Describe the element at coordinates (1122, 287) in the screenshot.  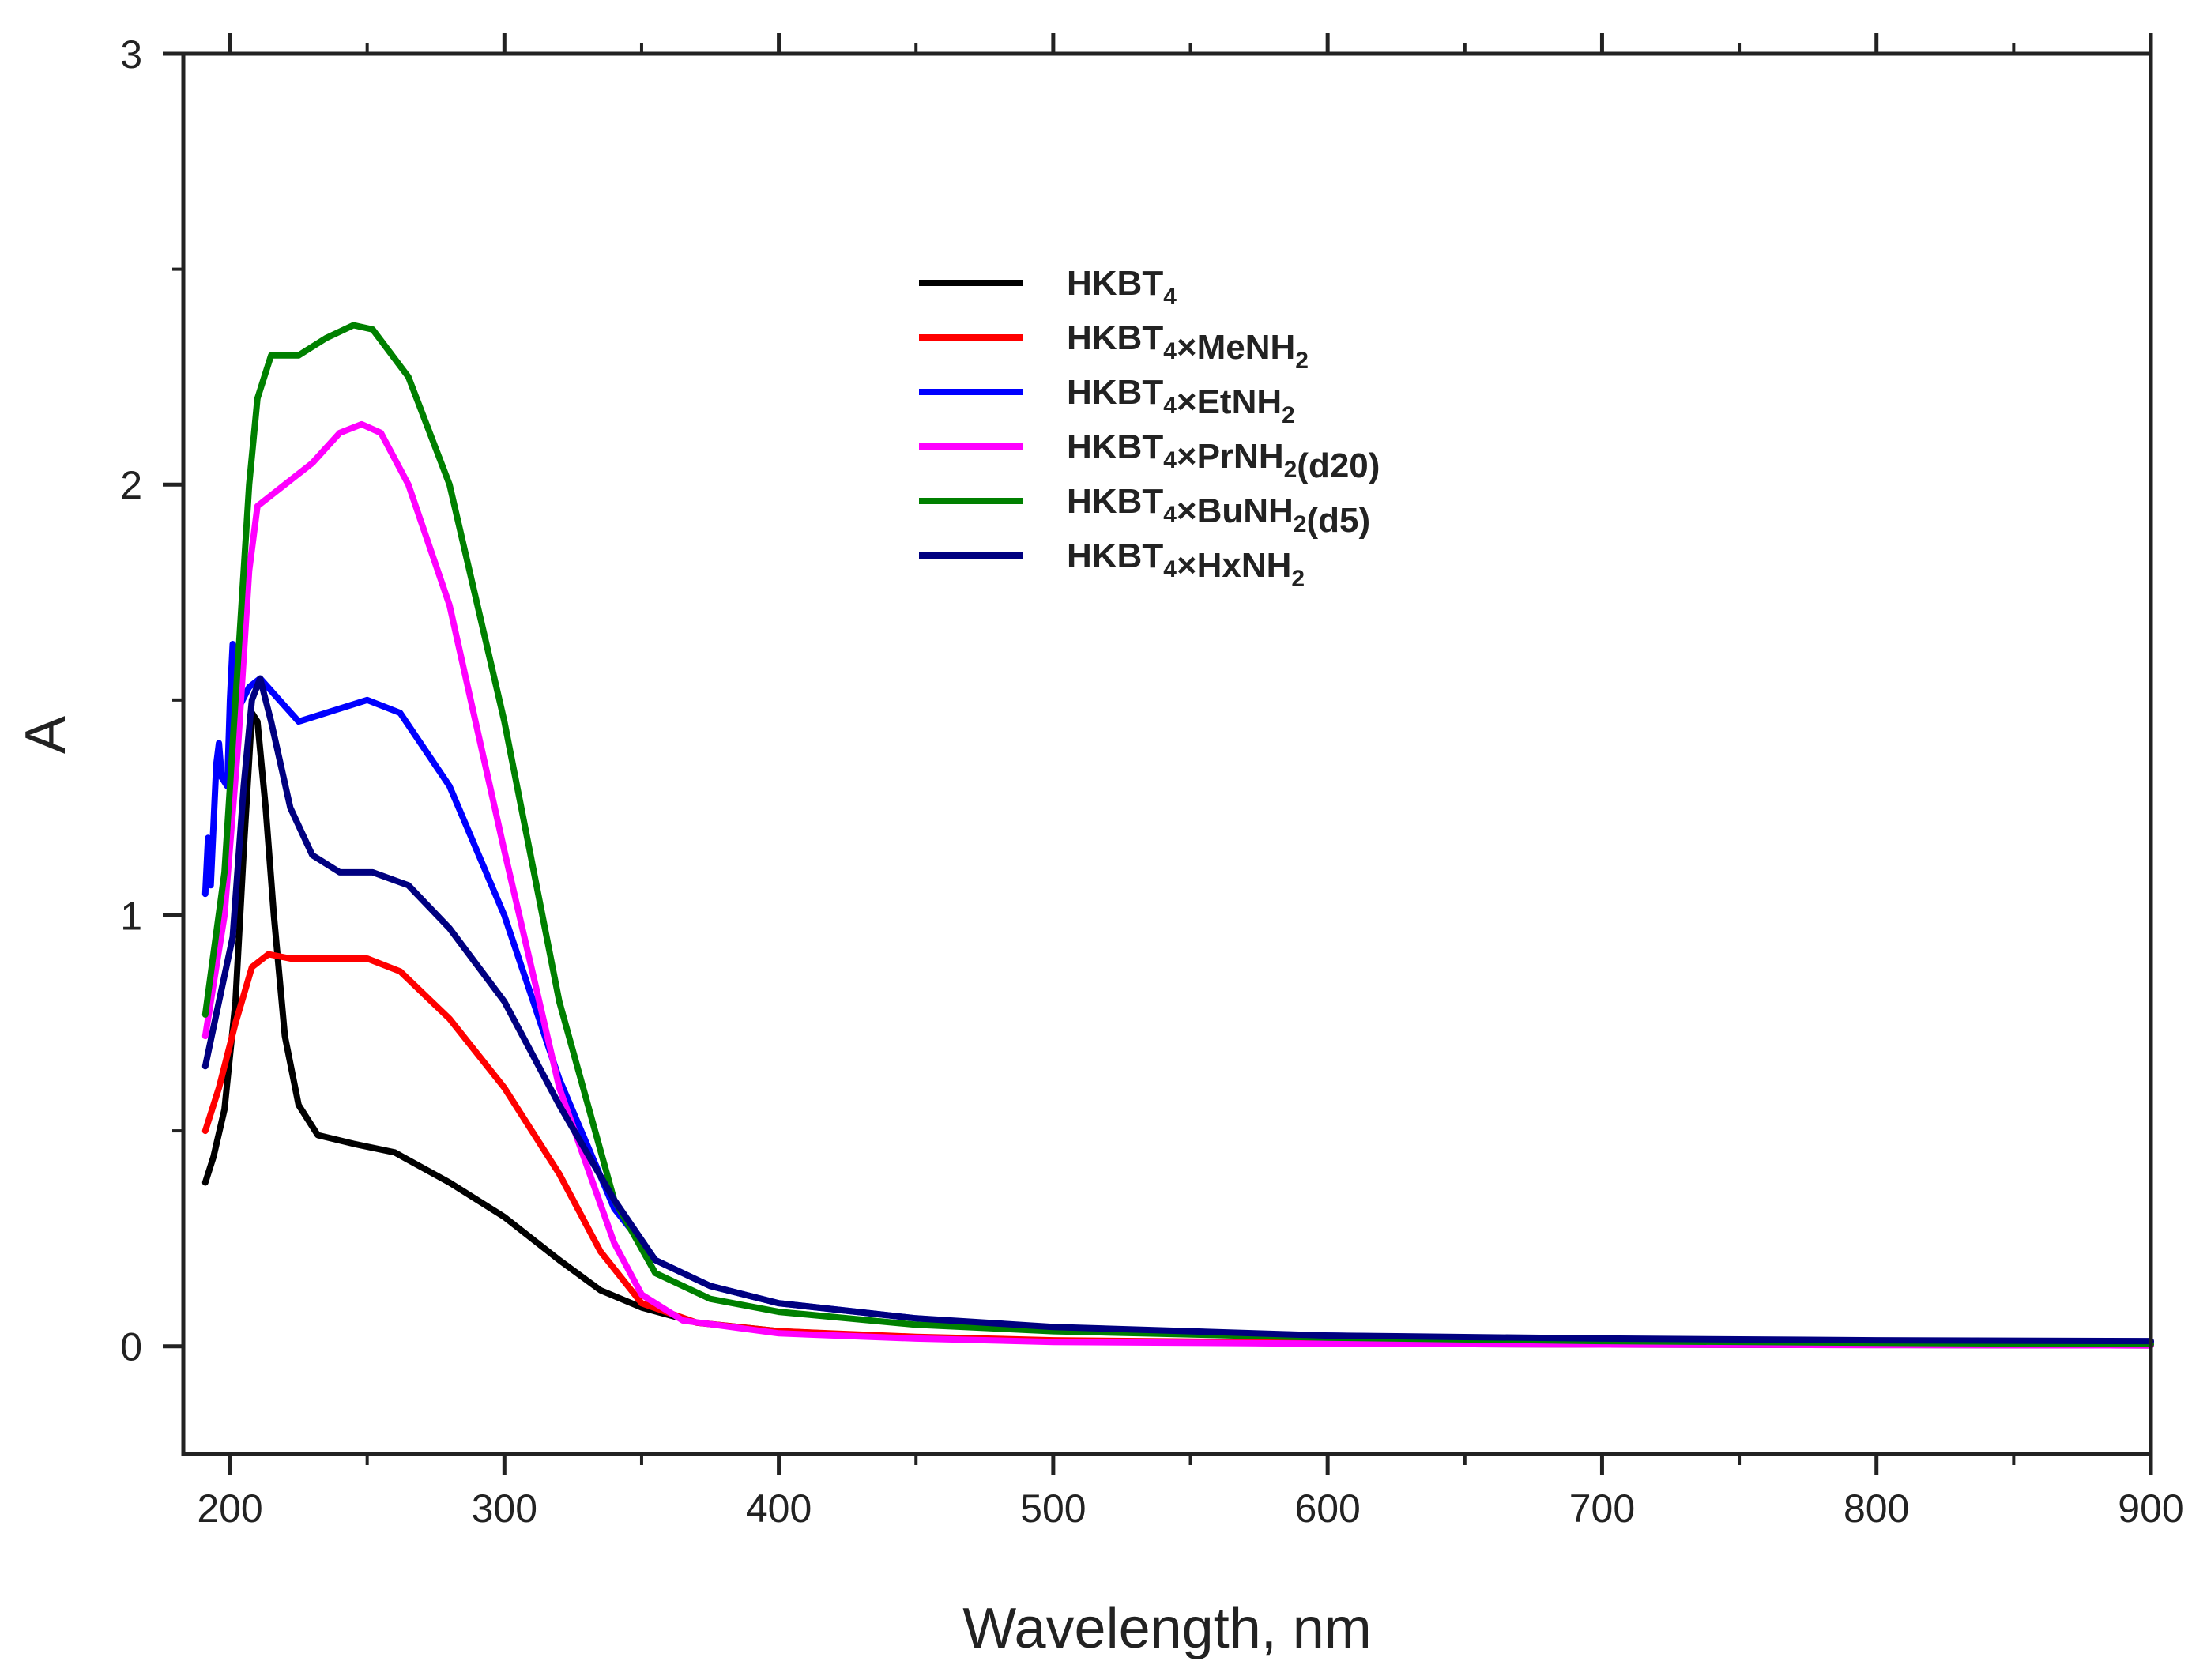
I see `legend-label: HKBT4` at that location.